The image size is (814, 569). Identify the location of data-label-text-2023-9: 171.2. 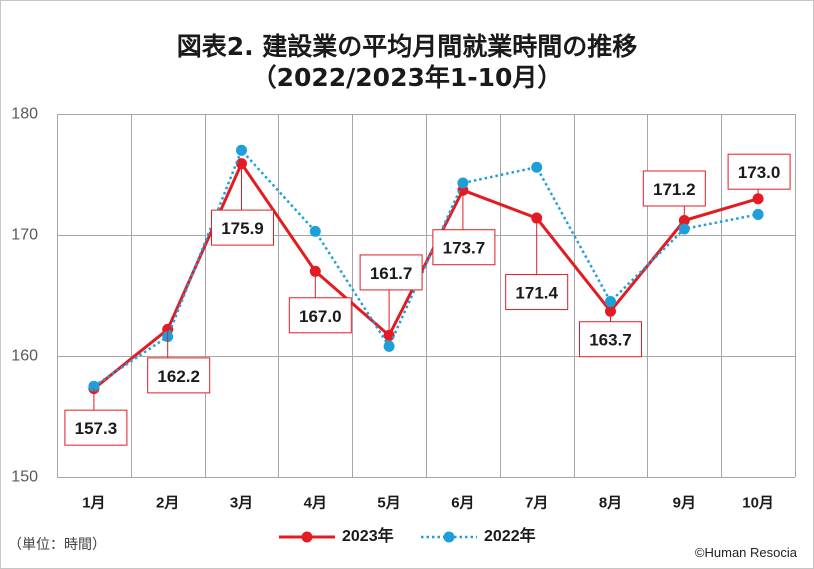
(674, 189).